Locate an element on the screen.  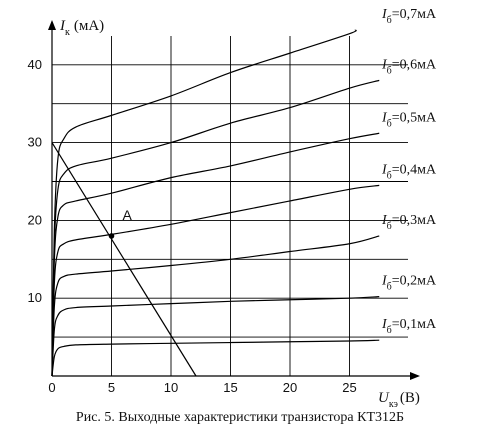
x-tick-label: 15 is located at coordinates (230, 387).